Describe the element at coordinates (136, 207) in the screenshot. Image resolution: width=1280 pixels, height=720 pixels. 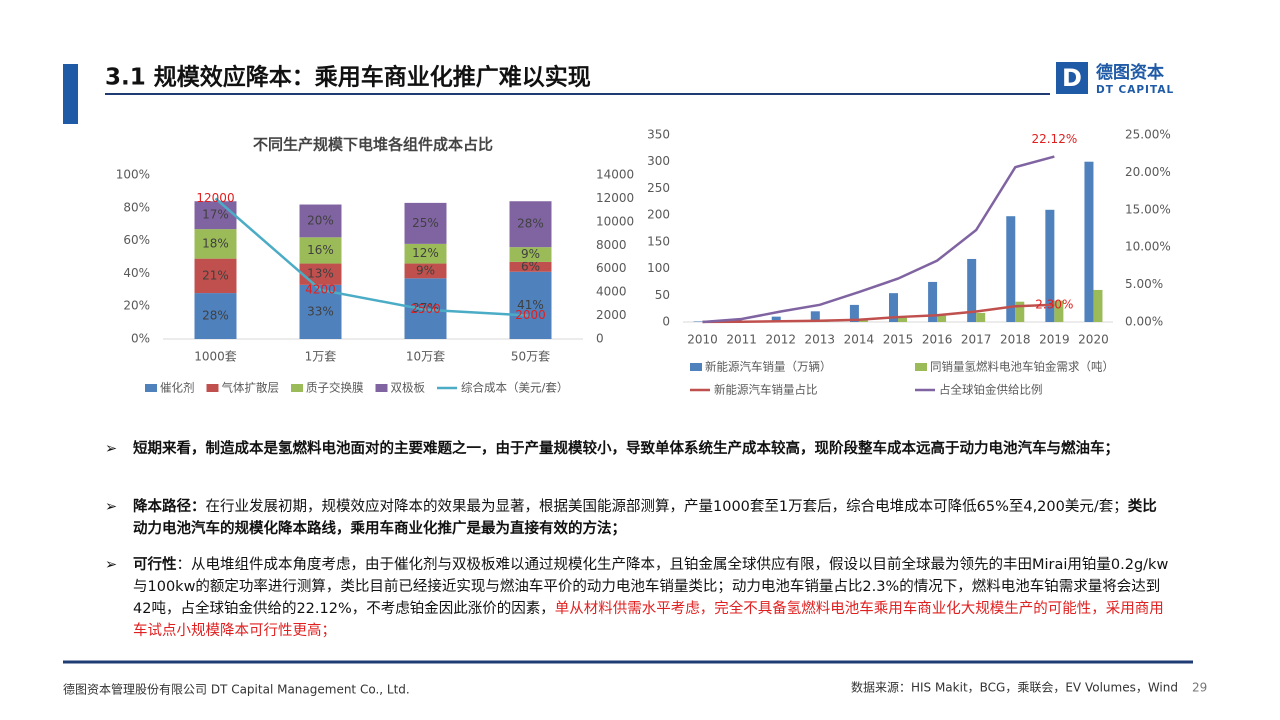
I see `tick-label: 80%` at that location.